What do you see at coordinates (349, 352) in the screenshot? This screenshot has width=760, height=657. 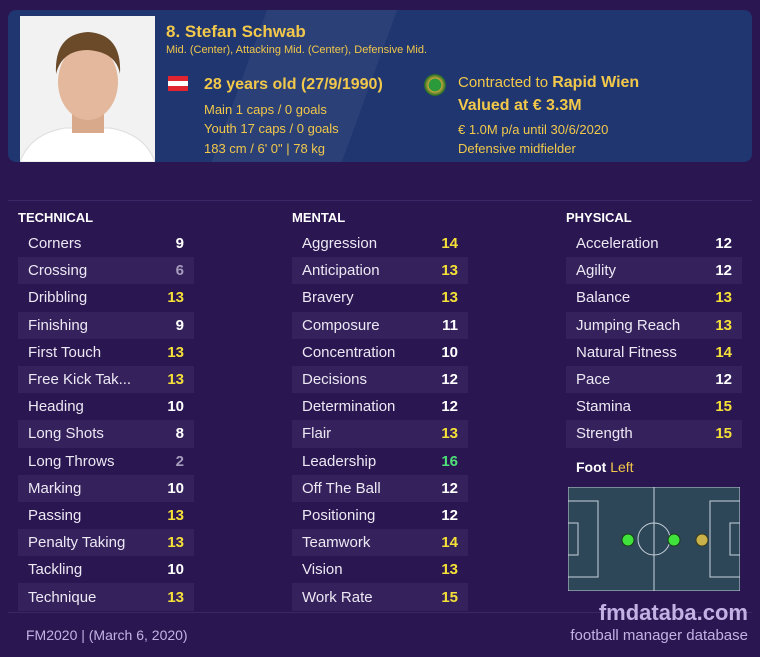 I see `attribute-name: Concentration` at bounding box center [349, 352].